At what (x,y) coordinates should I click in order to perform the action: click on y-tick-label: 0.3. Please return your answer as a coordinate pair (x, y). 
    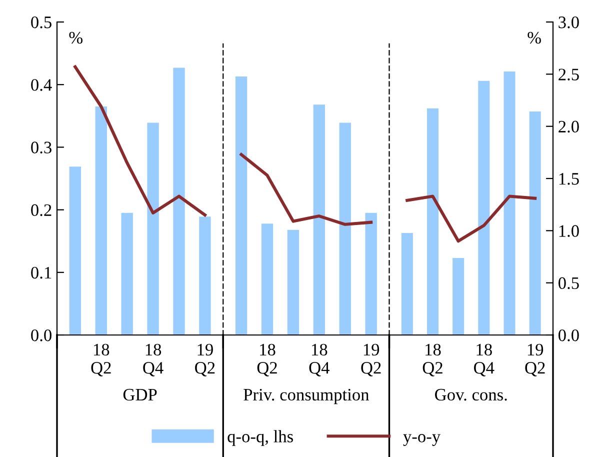
    Looking at the image, I should click on (41, 148).